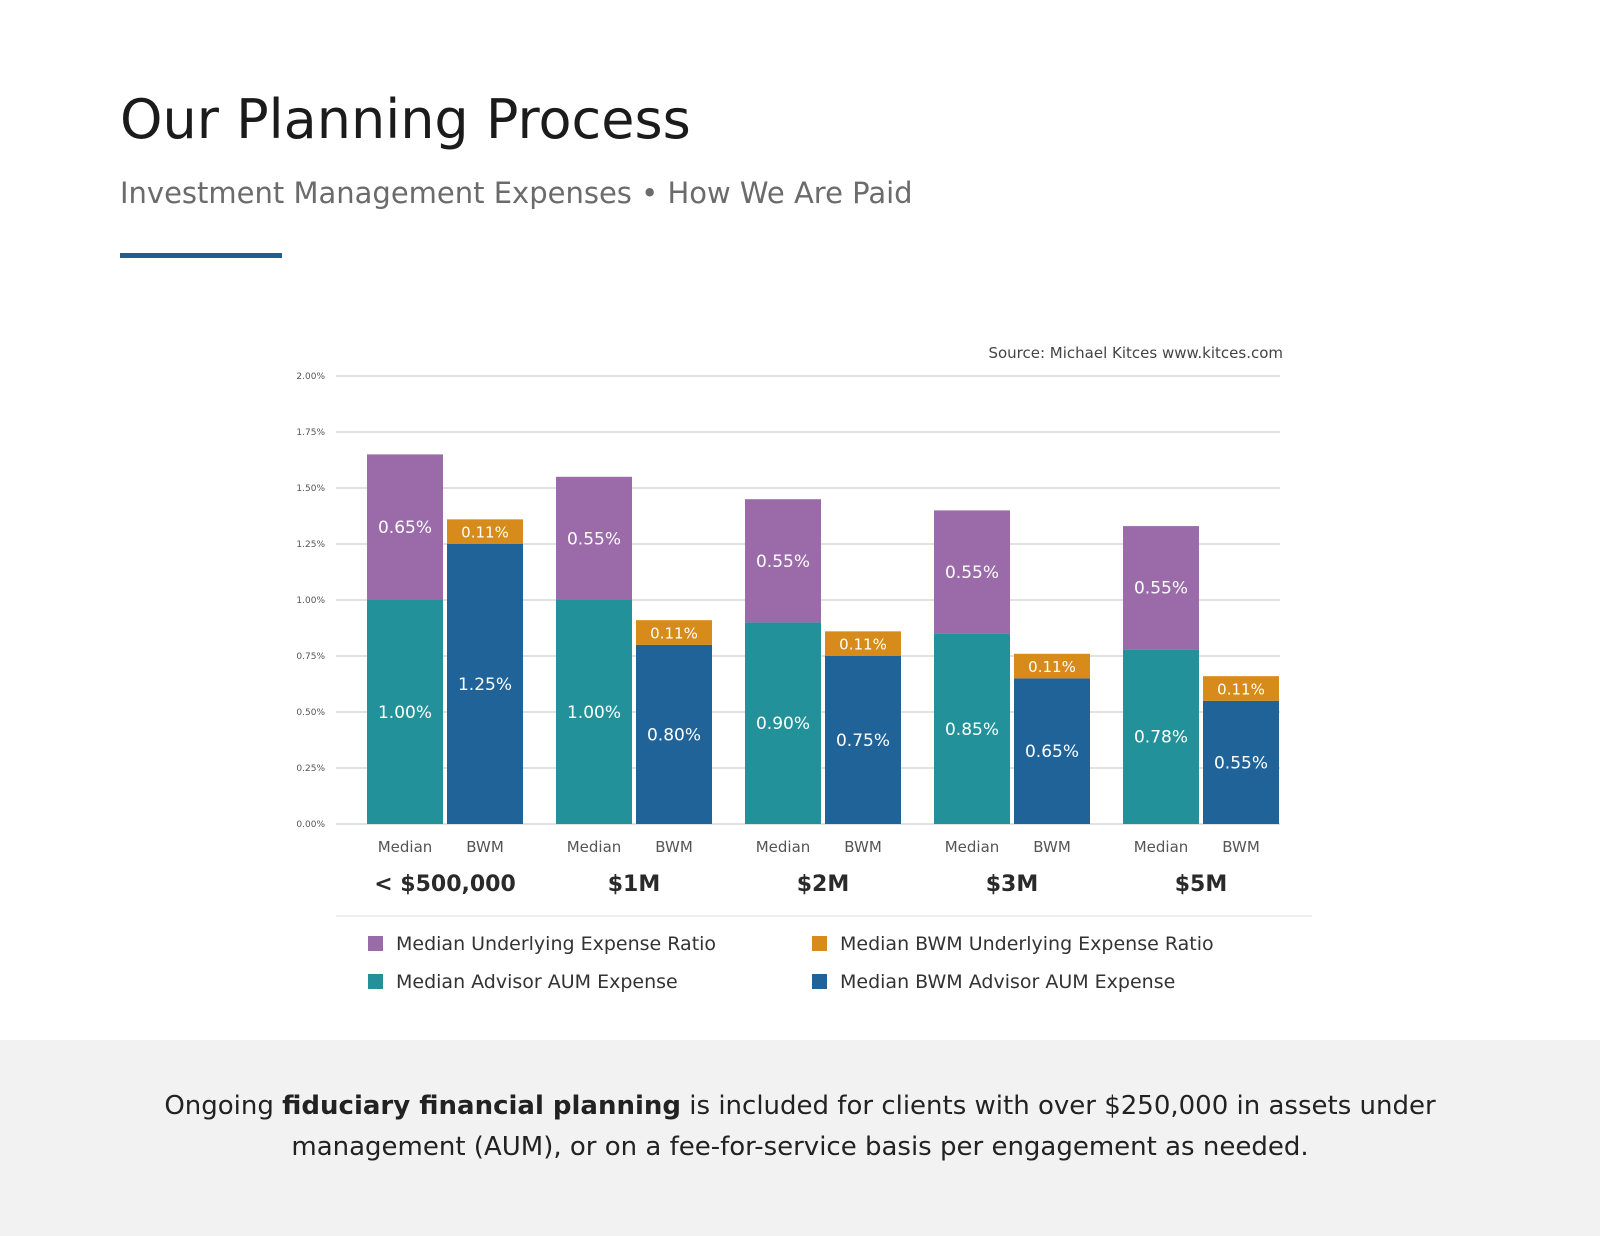 The width and height of the screenshot is (1600, 1236). I want to click on data-label: 0.90%, so click(783, 724).